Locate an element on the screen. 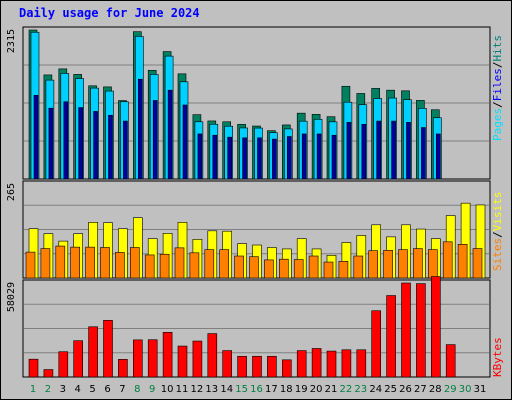  x-tick-label-18: 18 is located at coordinates (286, 389).